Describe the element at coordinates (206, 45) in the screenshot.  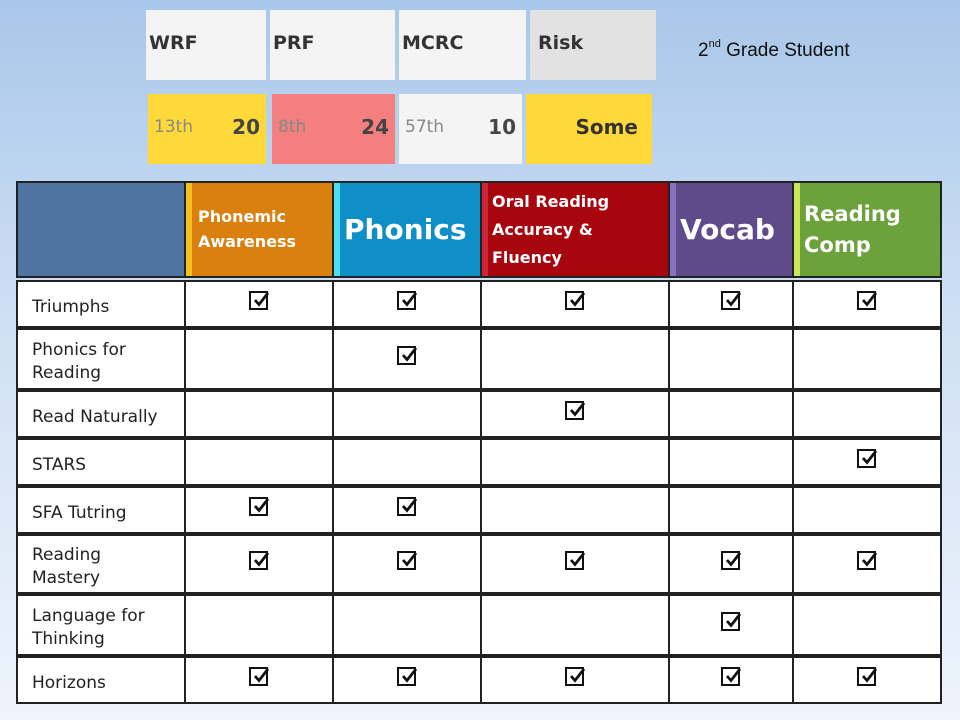
I see `score-header-wrf: WRF` at that location.